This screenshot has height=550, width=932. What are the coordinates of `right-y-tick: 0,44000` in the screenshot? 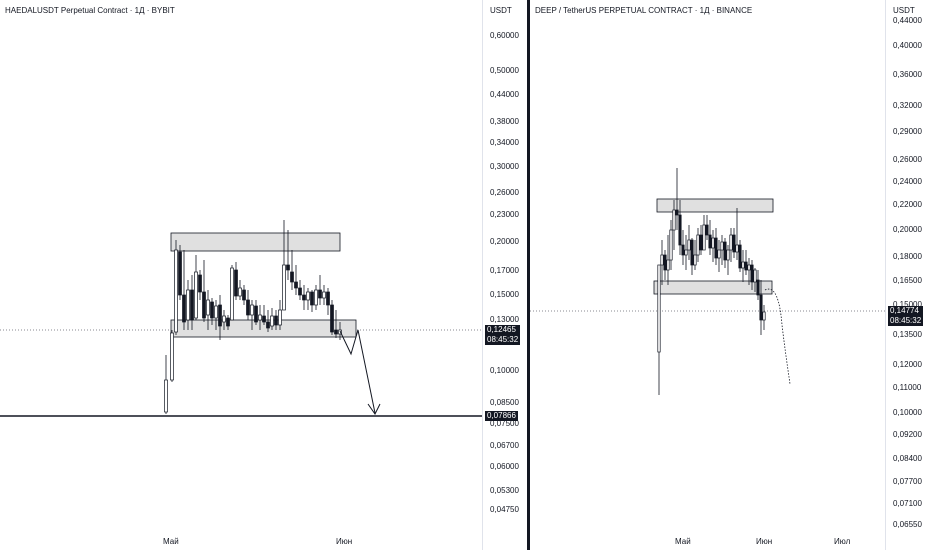 It's located at (907, 20).